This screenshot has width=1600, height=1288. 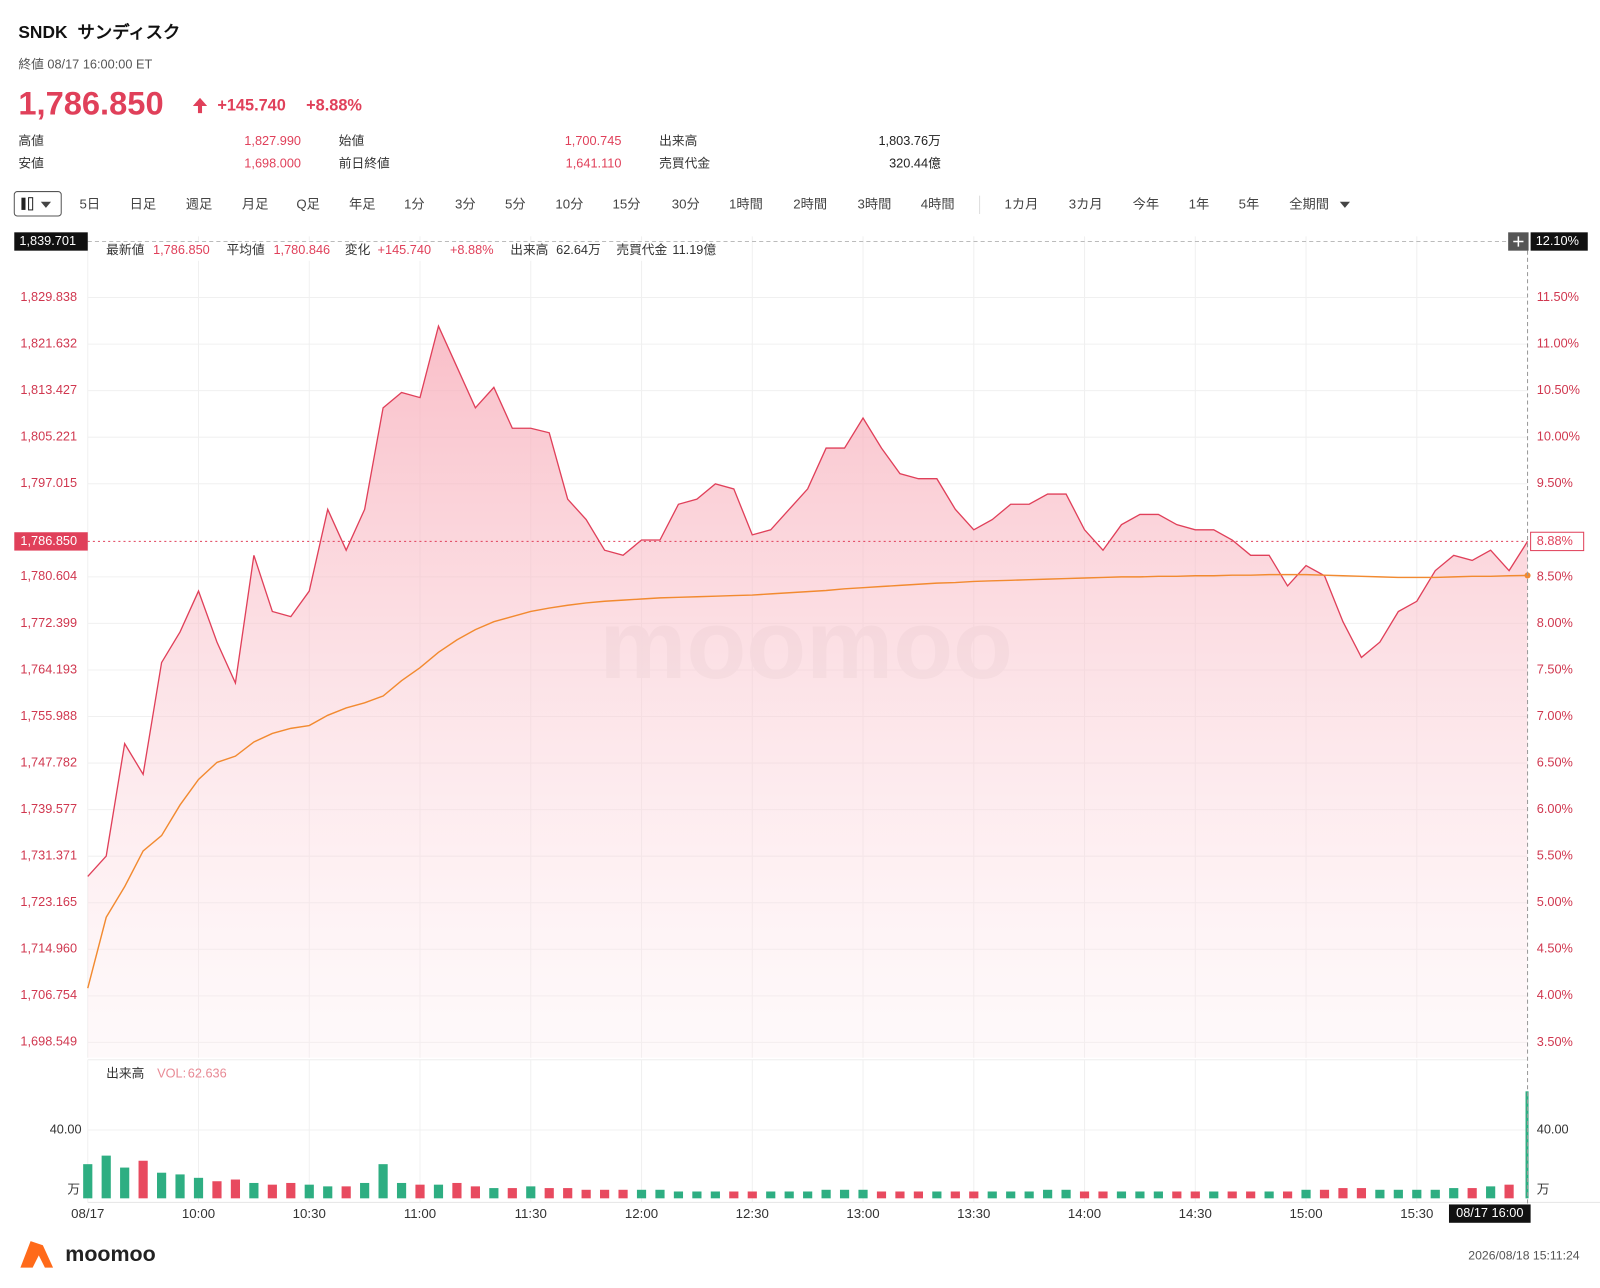 I want to click on brand: moomoo, so click(x=110, y=1254).